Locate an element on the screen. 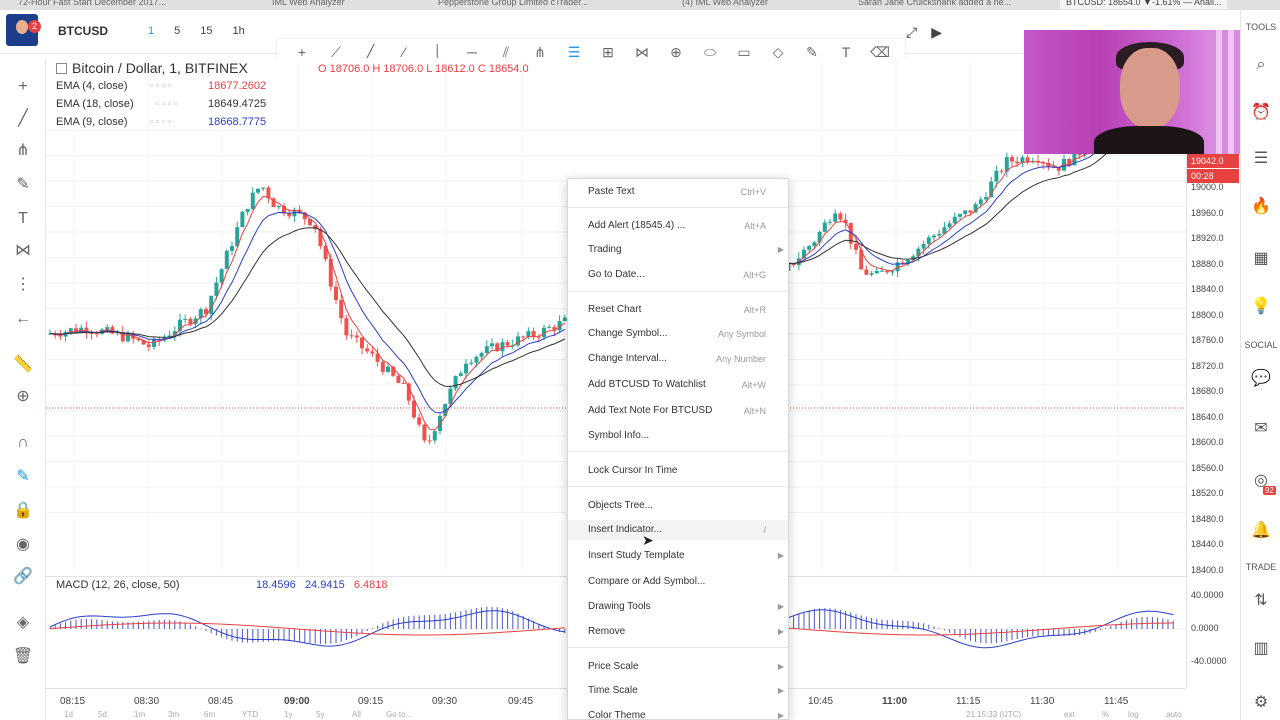  date-range-button: auto is located at coordinates (1174, 714).